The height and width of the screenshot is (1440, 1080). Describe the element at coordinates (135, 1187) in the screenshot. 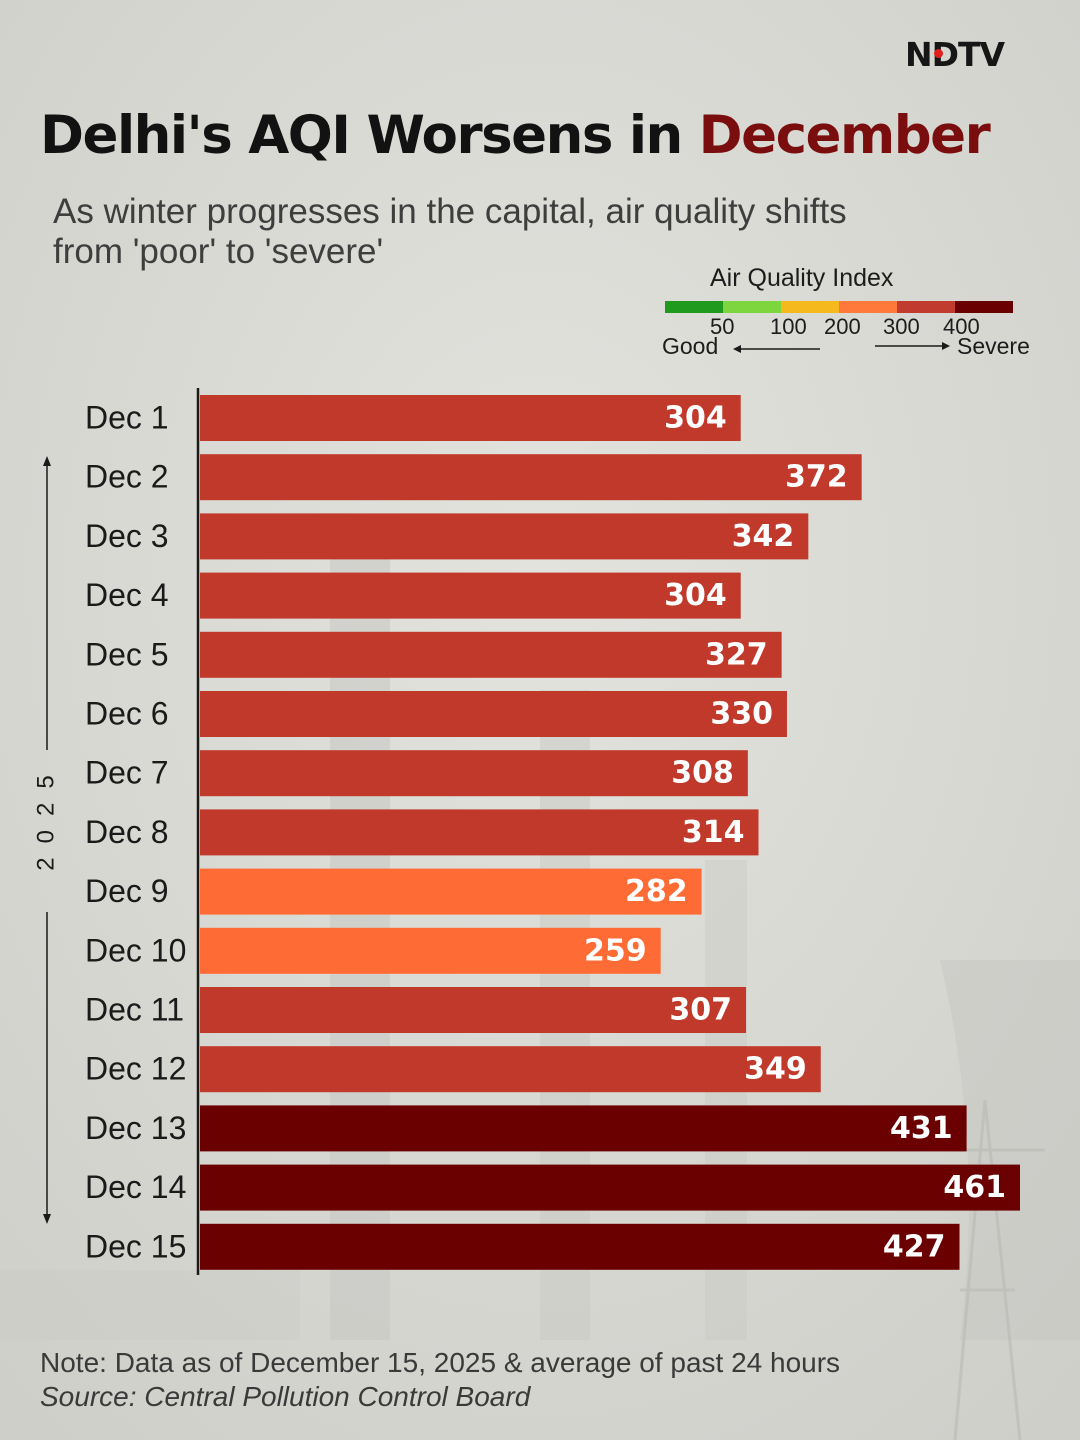

I see `category-label-dec-14: Dec 14` at that location.